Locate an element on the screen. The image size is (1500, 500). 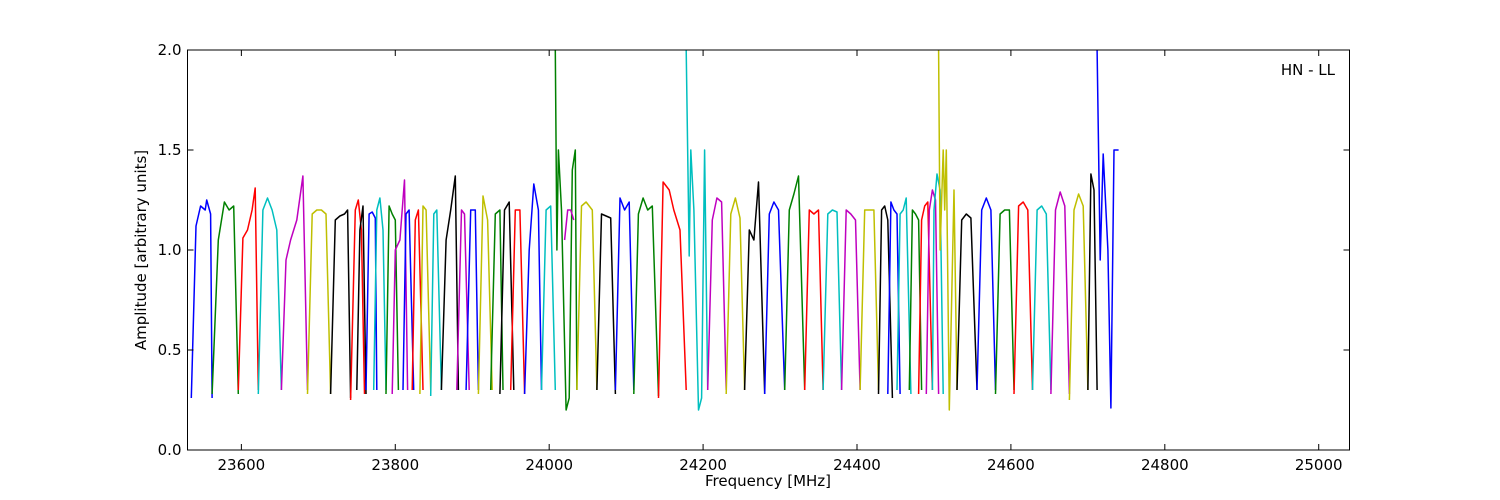
x-tick-label: 25000 is located at coordinates (1319, 465).